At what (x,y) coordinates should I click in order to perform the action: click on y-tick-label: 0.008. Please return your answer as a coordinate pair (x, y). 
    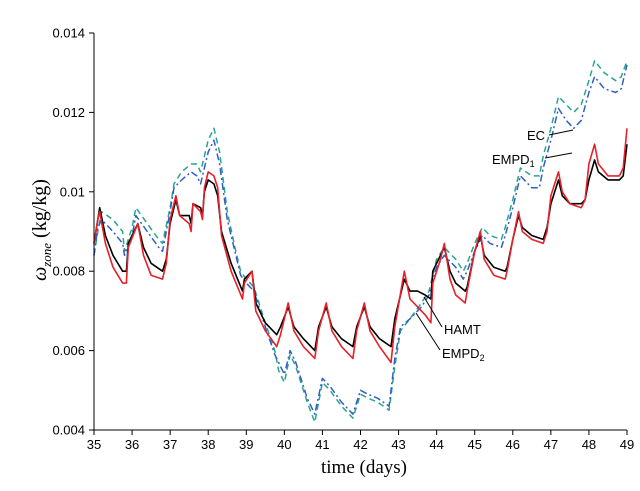
    Looking at the image, I should click on (68, 271).